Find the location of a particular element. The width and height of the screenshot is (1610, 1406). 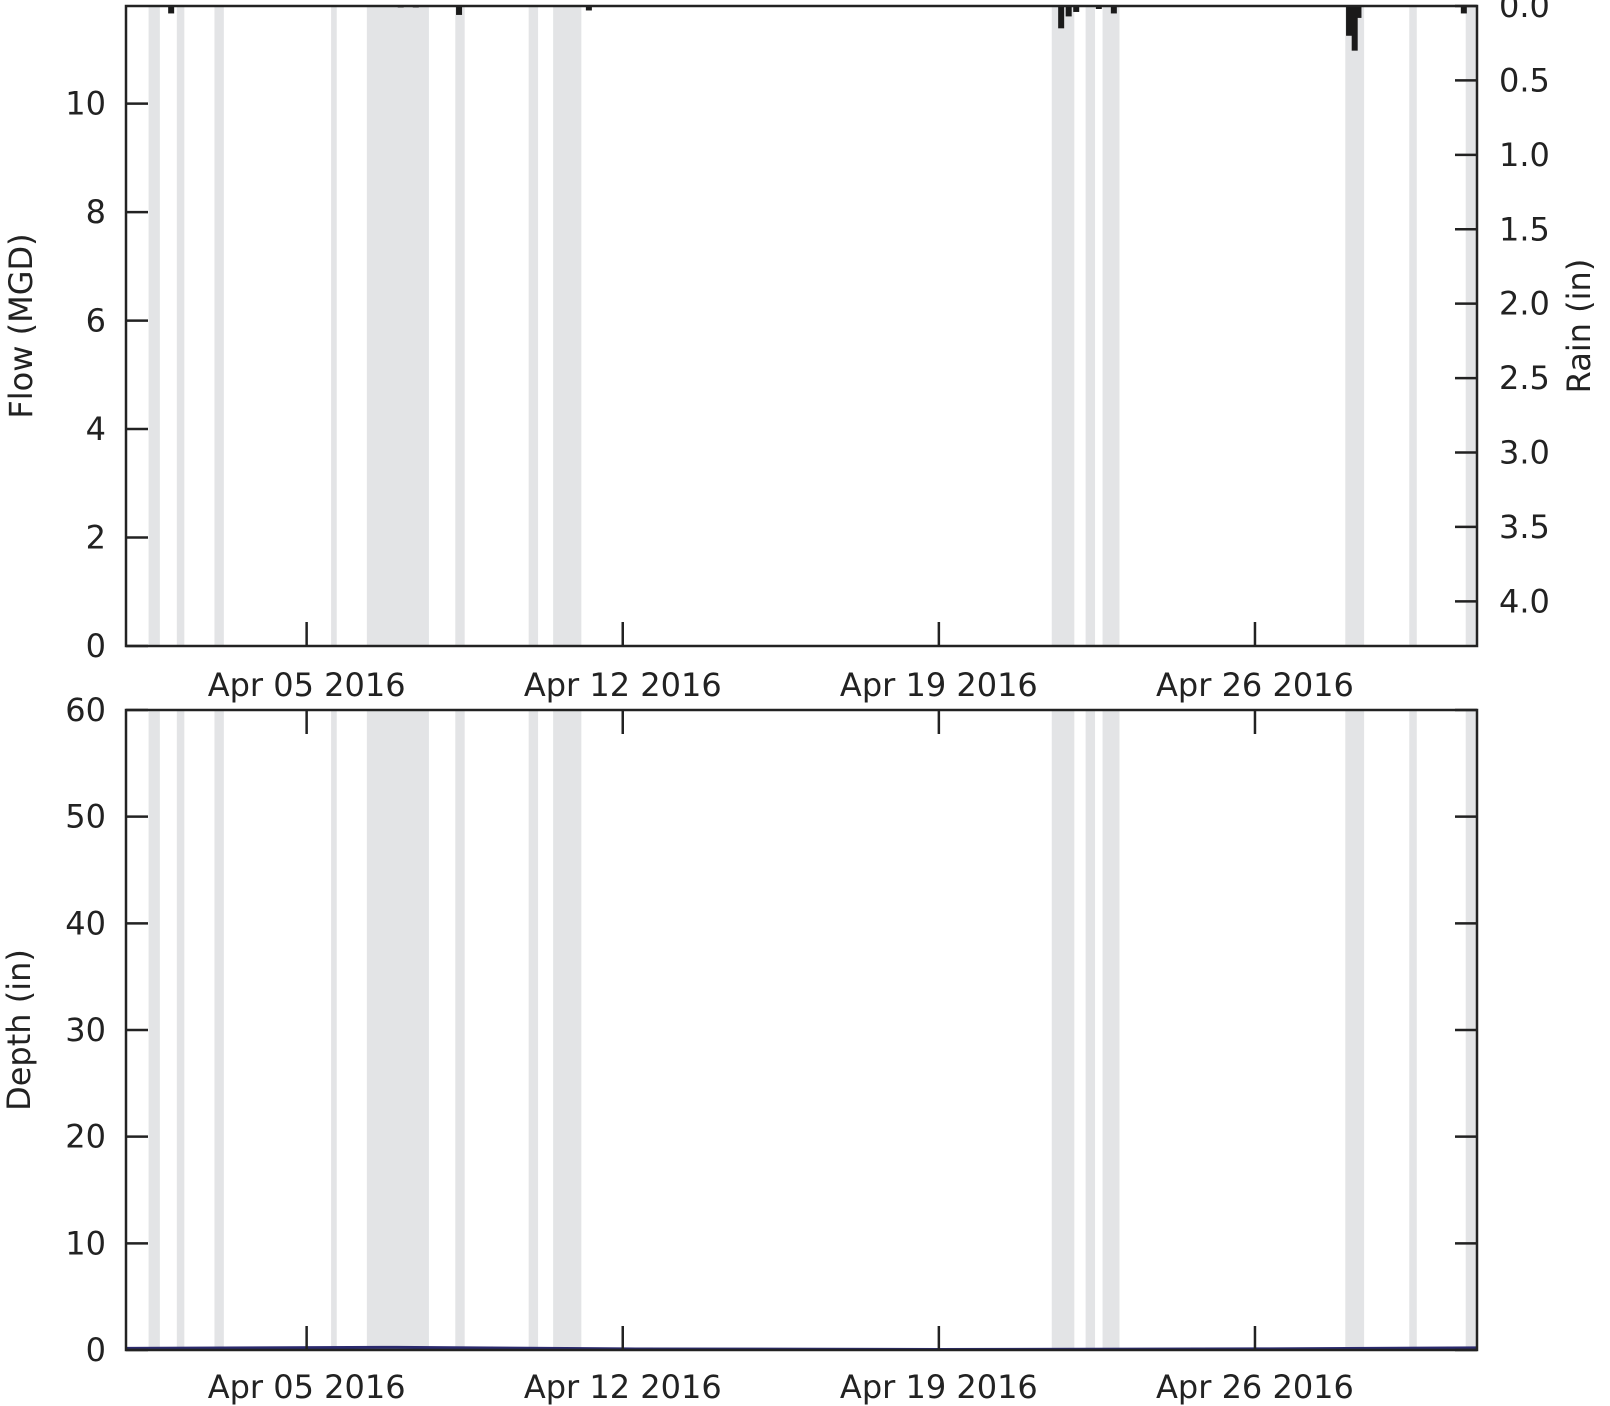

x-tick-label-bottom: Apr 05 2016 is located at coordinates (307, 1387).